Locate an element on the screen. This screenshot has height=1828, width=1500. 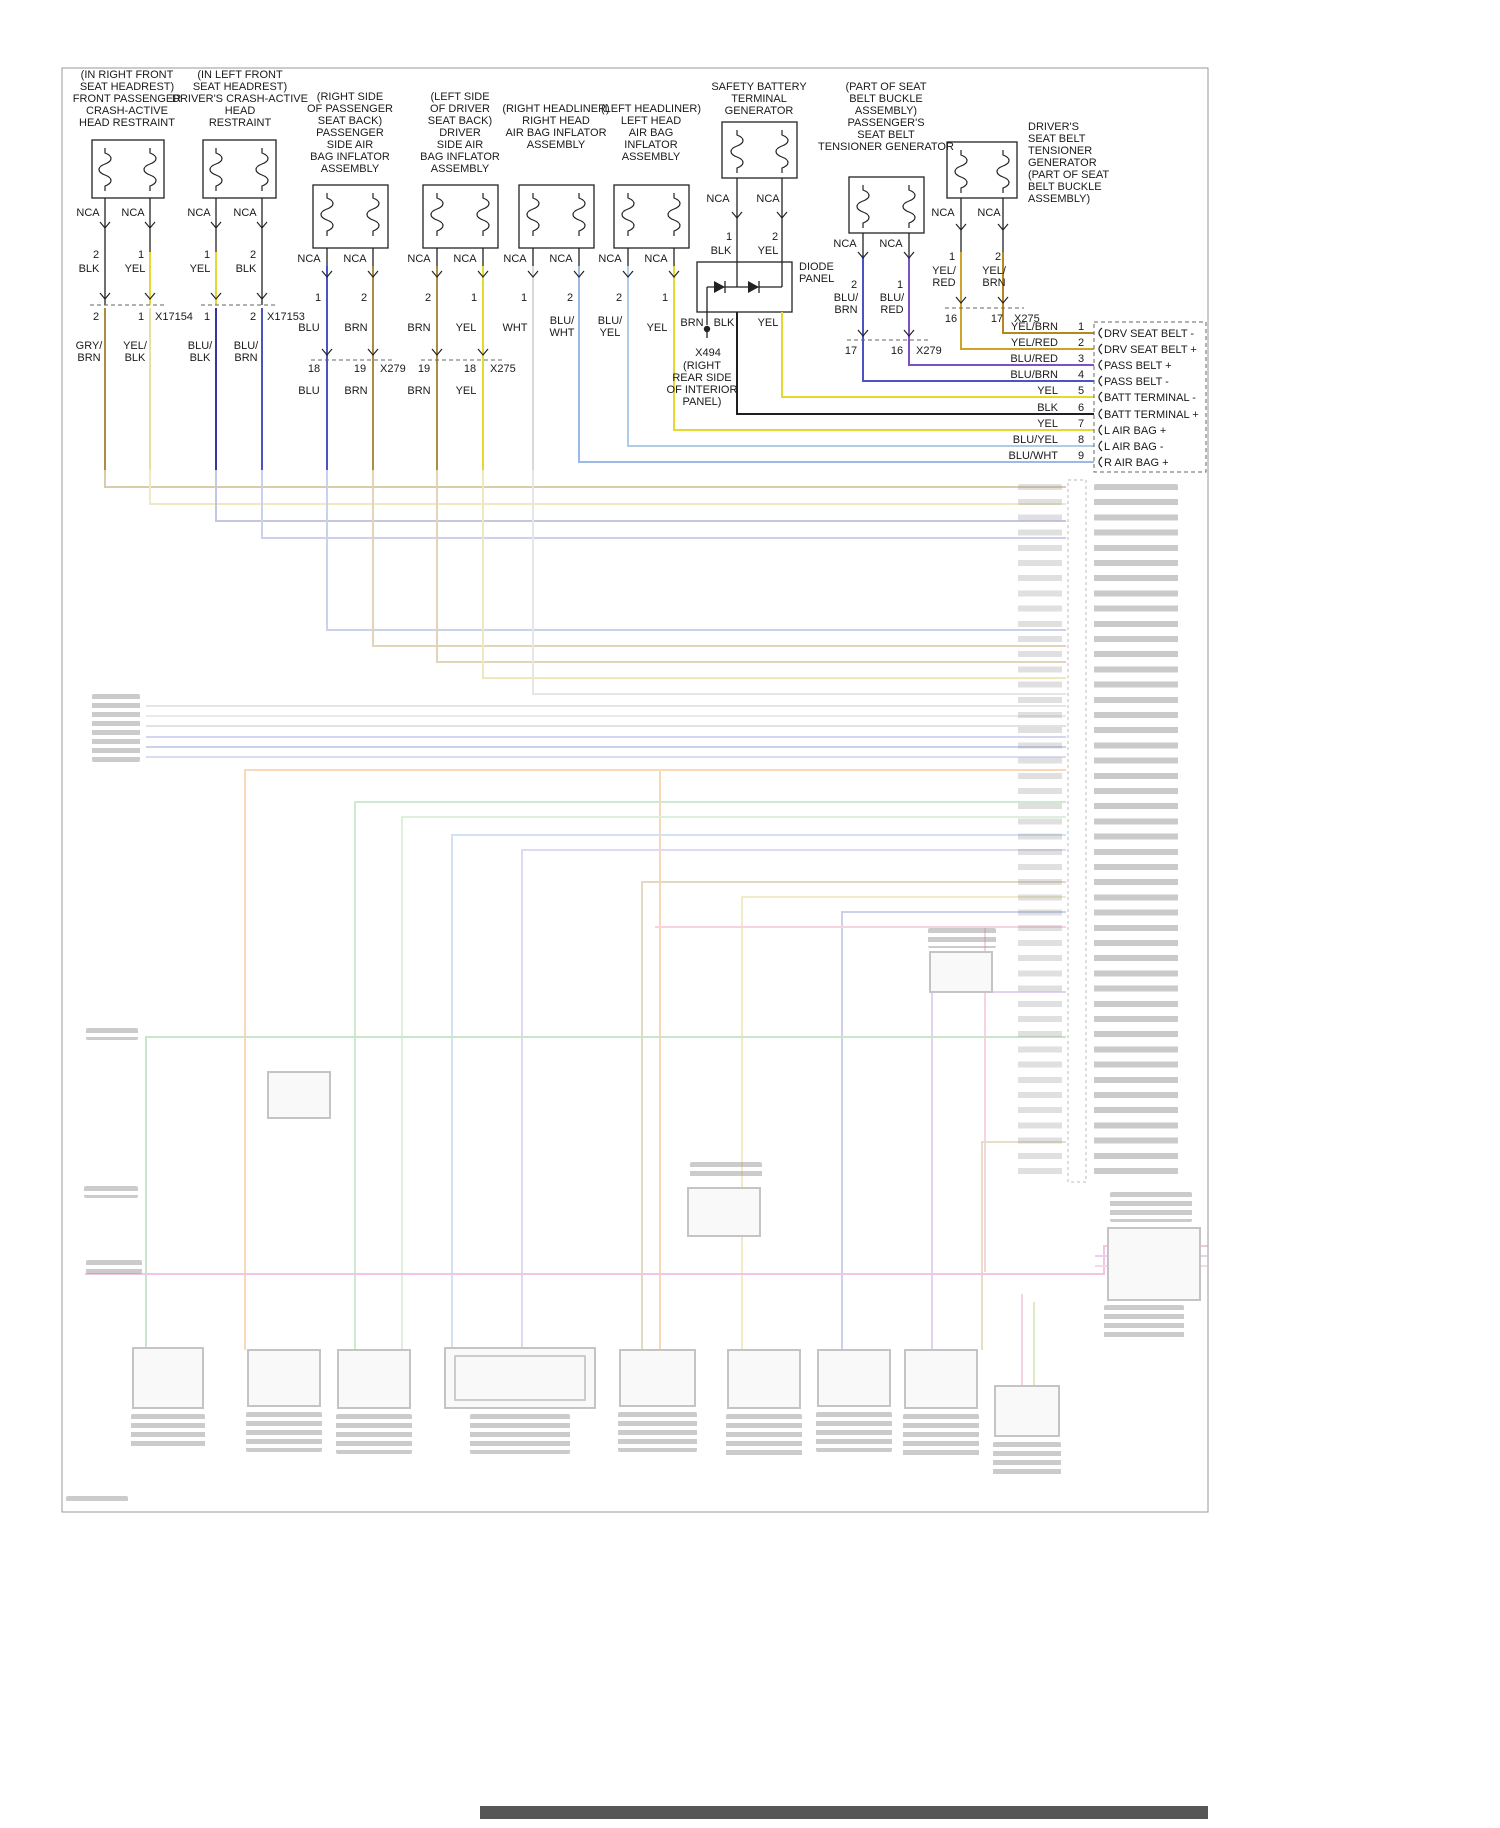
wire-color-label: BLU/RED is located at coordinates (1034, 359).